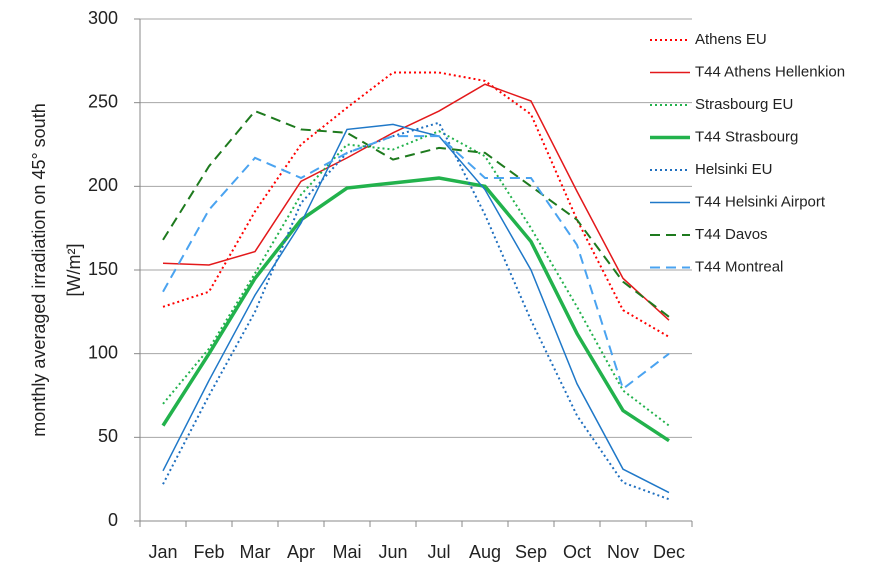 This screenshot has width=877, height=576. What do you see at coordinates (770, 71) in the screenshot?
I see `legend-label: T44 Athens Hellenkion` at bounding box center [770, 71].